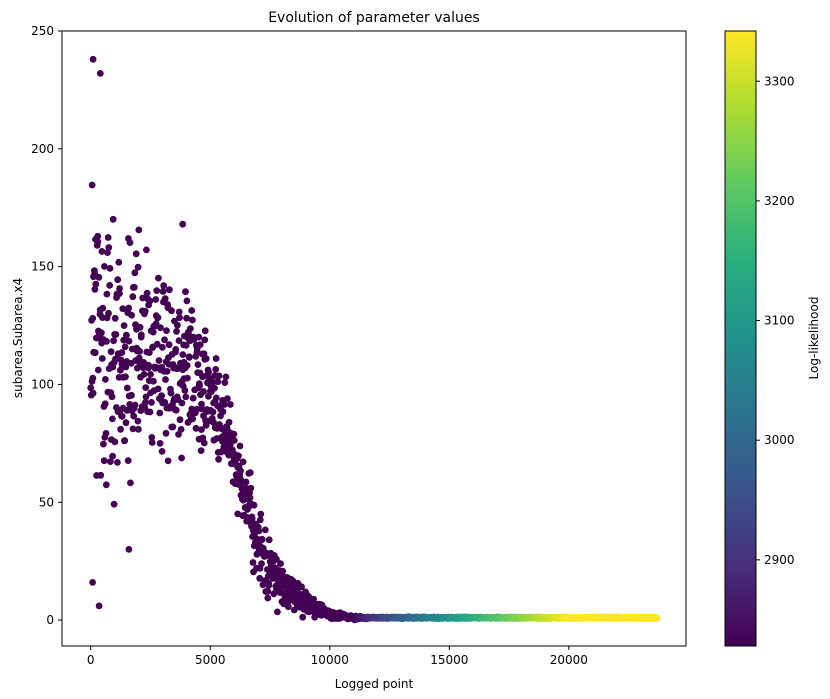 The width and height of the screenshot is (830, 699). Describe the element at coordinates (779, 201) in the screenshot. I see `colorbar-tick-label: 3200` at that location.